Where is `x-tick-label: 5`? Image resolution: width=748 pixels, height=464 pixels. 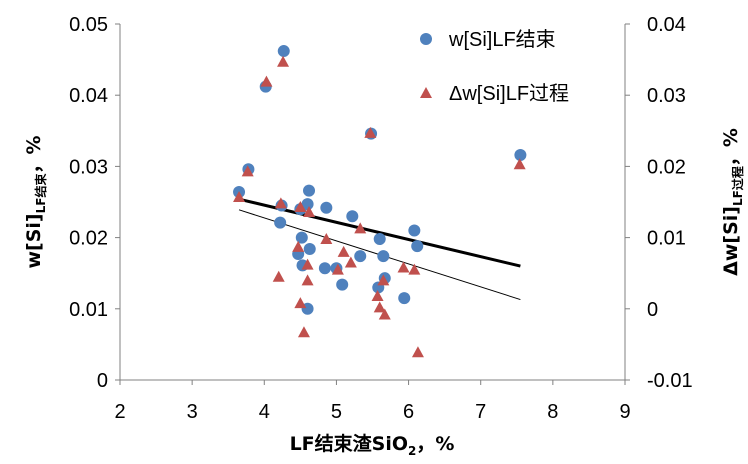
x-tick-label: 5 is located at coordinates (336, 412).